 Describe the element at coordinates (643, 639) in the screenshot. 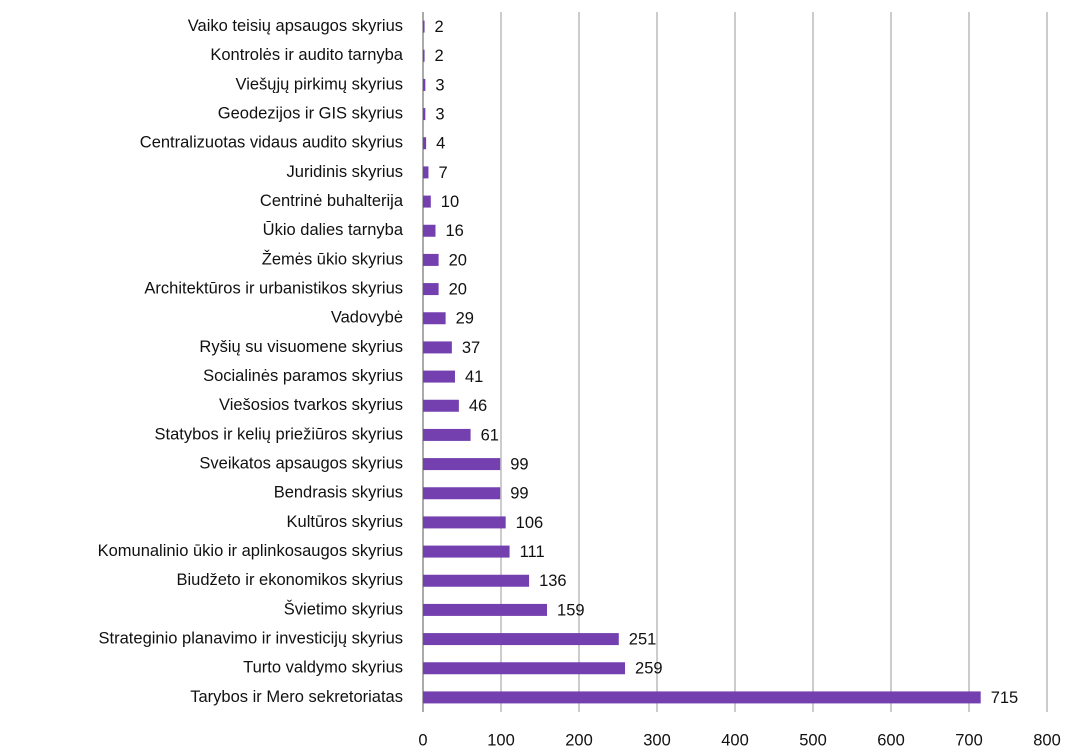

I see `data-label: 251` at that location.